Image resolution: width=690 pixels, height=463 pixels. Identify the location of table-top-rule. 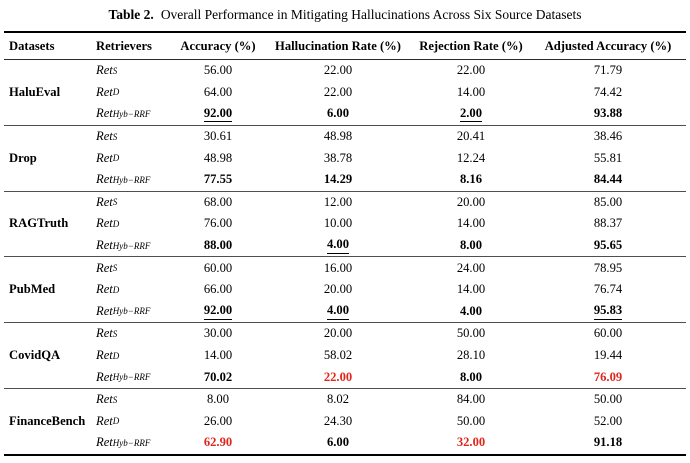
(345, 32).